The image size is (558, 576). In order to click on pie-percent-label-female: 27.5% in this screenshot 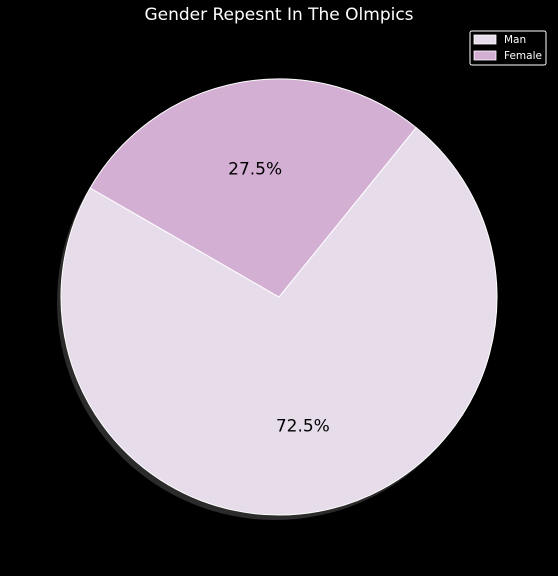, I will do `click(255, 169)`.